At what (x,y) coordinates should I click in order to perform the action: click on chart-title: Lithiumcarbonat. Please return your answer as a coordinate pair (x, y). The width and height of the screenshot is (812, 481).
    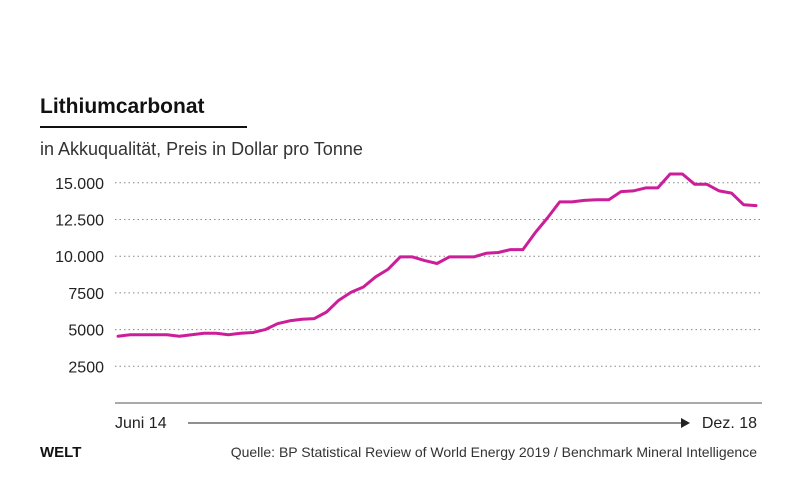
    Looking at the image, I should click on (122, 106).